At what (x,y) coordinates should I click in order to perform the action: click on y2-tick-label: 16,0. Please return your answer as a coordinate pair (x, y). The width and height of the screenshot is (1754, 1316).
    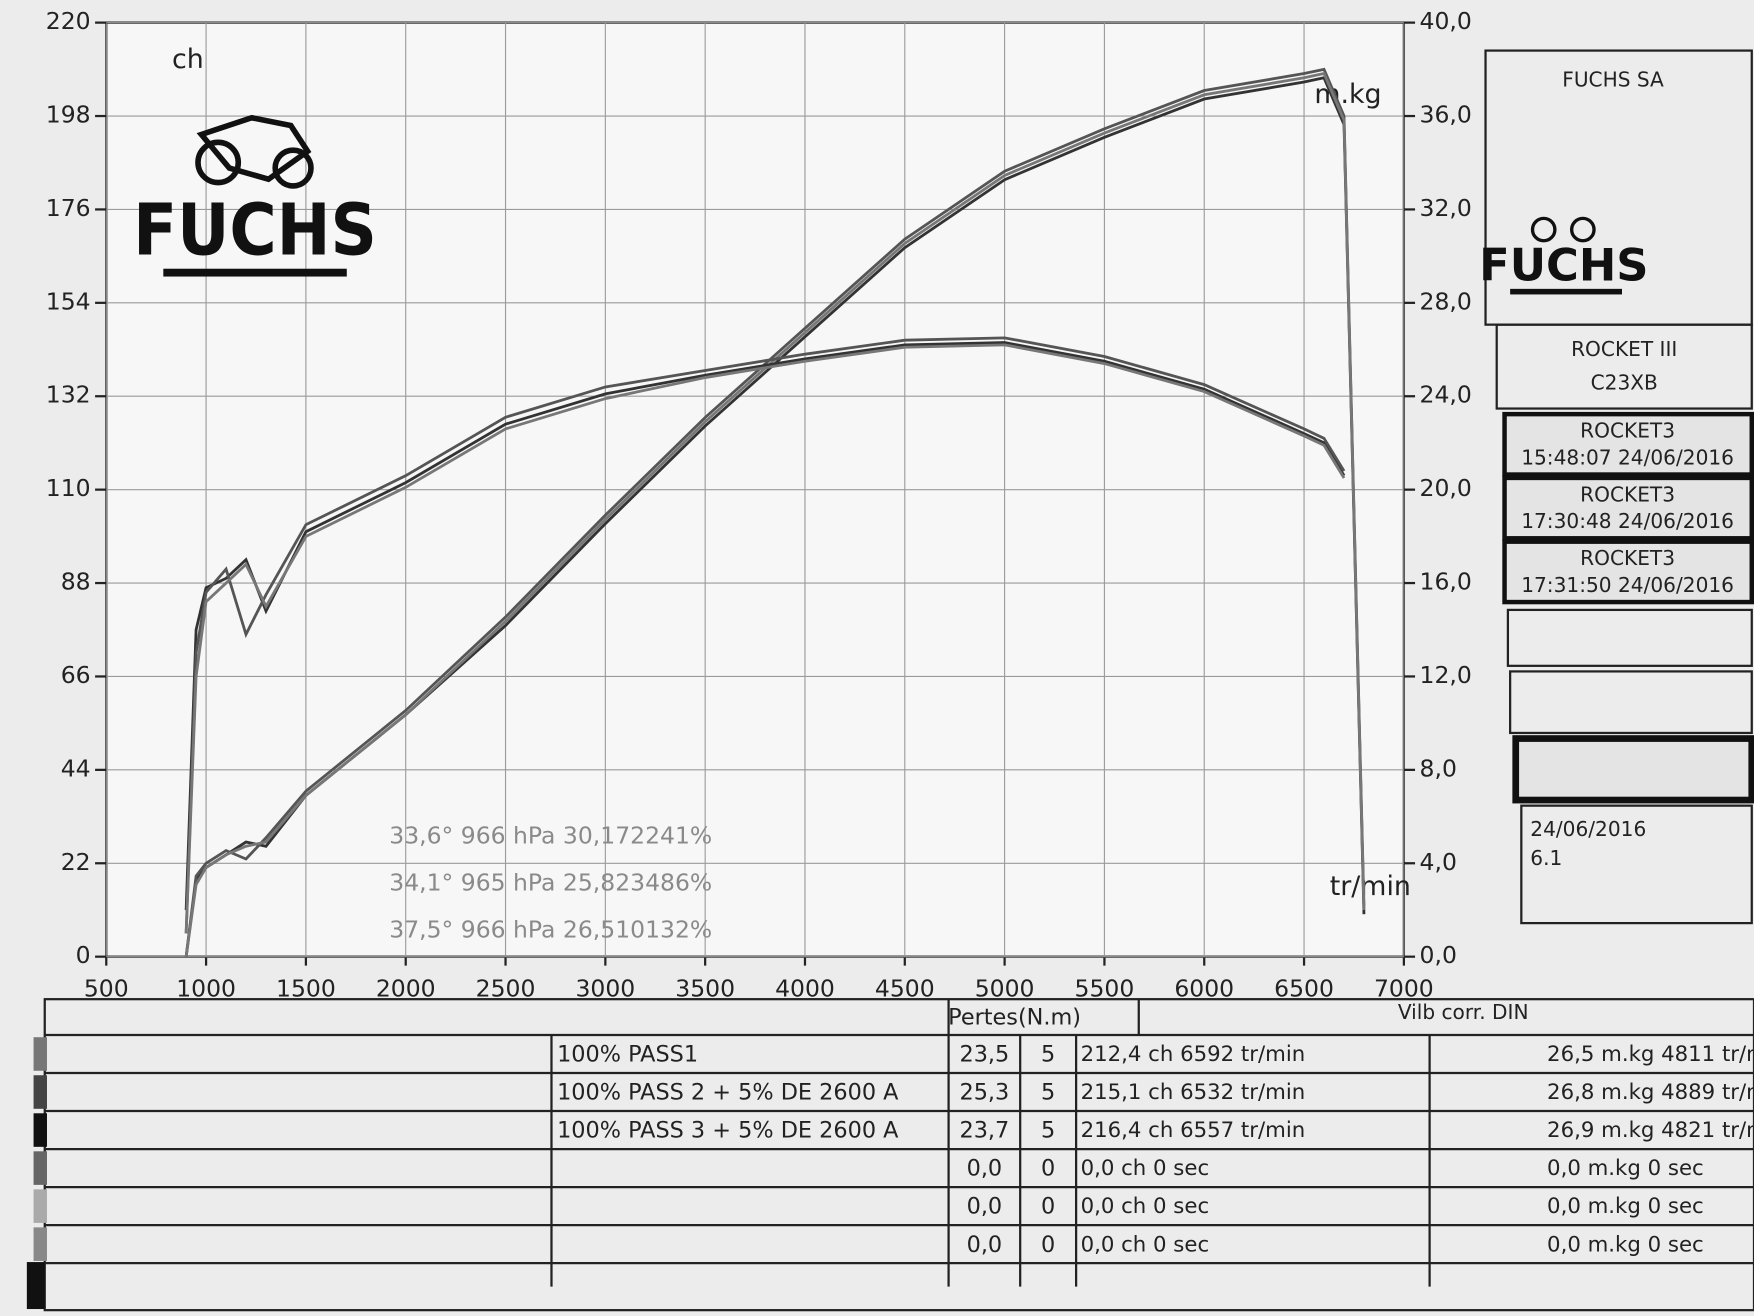
    Looking at the image, I should click on (1446, 582).